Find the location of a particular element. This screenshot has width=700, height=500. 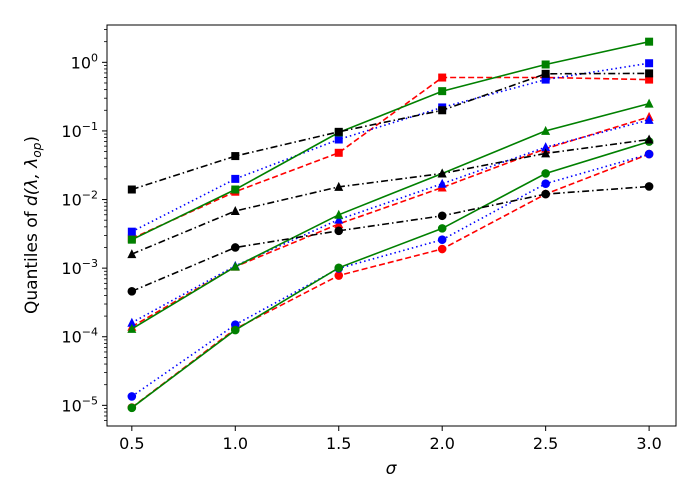

x-tick-label: 0.5 is located at coordinates (131, 443).